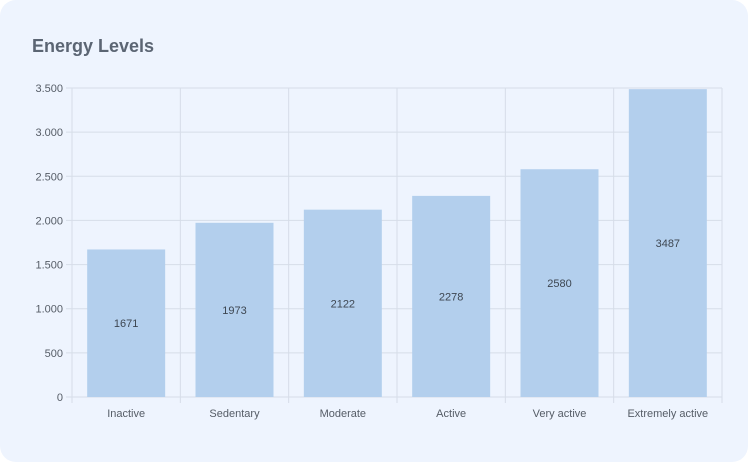 The image size is (748, 462). I want to click on y-tick-label: 2.500, so click(49, 177).